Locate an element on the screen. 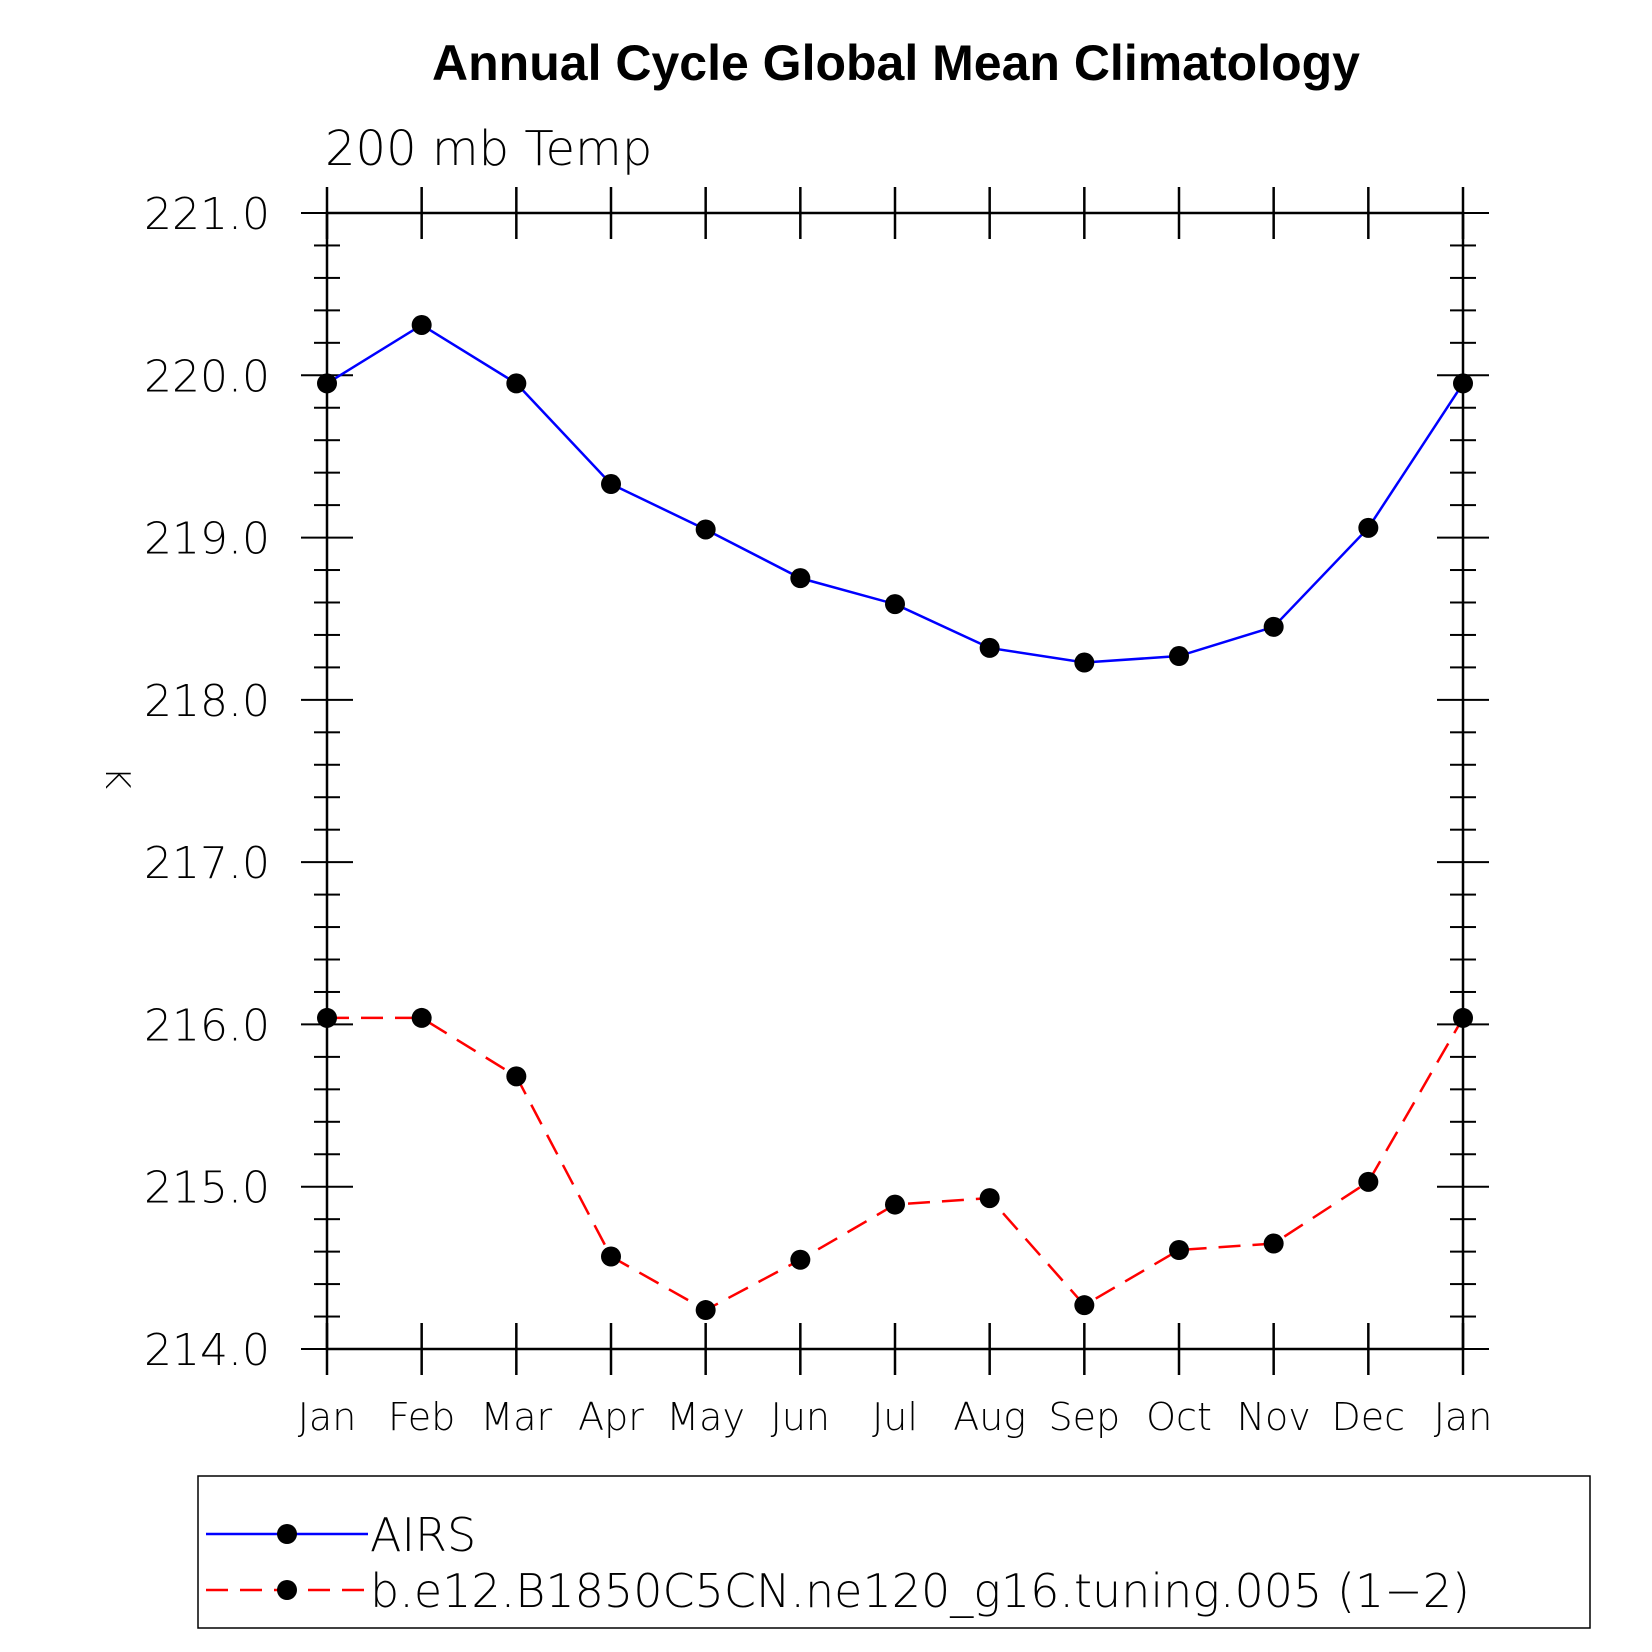 This screenshot has width=1652, height=1652. x-tick-label: Mar is located at coordinates (516, 1417).